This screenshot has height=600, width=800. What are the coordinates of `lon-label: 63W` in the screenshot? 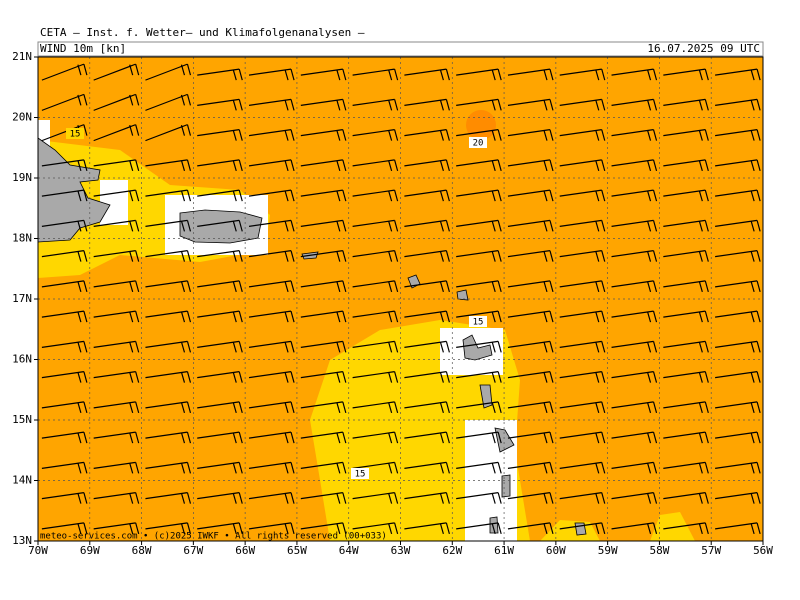 It's located at (401, 550).